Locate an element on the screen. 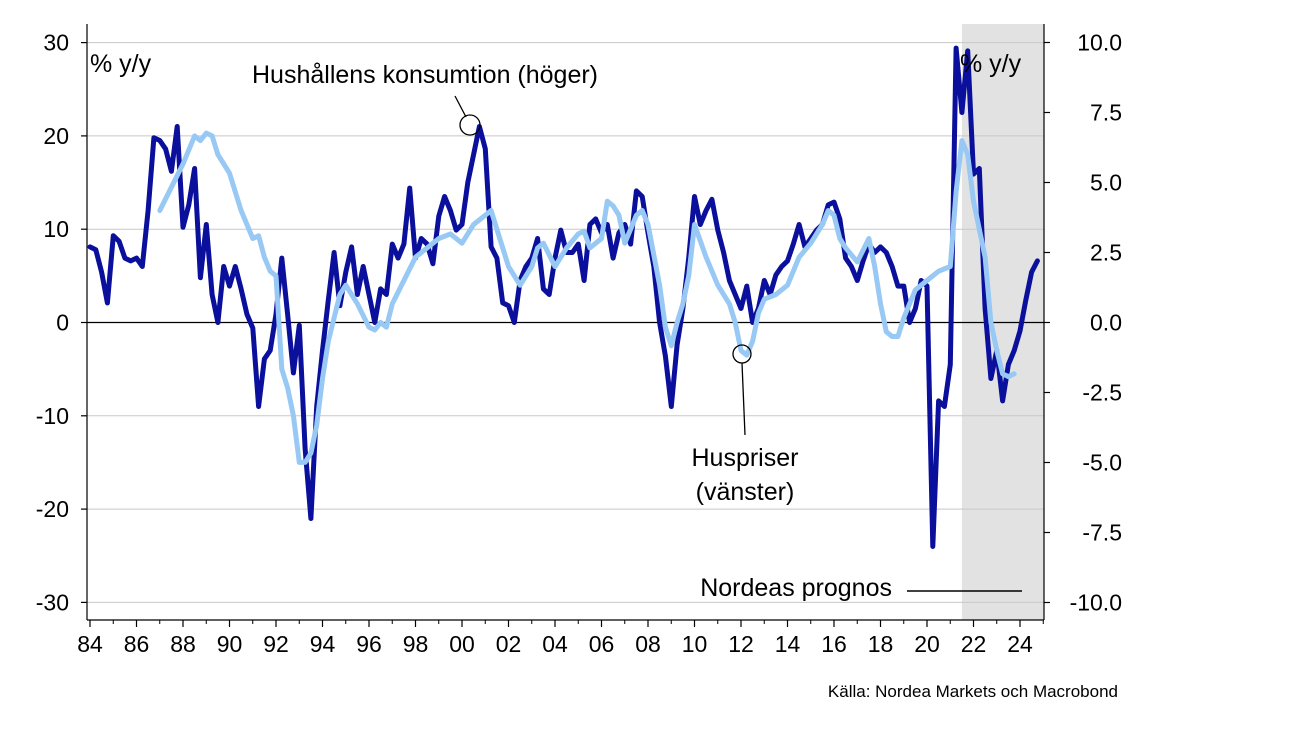 Image resolution: width=1300 pixels, height=731 pixels. right-tick-label: 5.0 is located at coordinates (1106, 183).